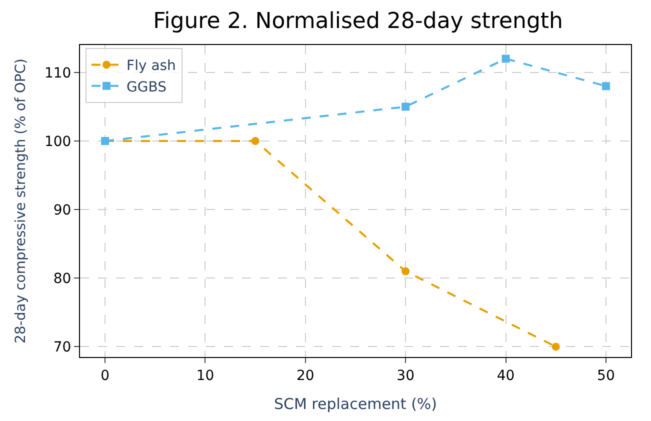 This screenshot has height=421, width=651. Describe the element at coordinates (105, 376) in the screenshot. I see `x-tick-label: 0` at that location.